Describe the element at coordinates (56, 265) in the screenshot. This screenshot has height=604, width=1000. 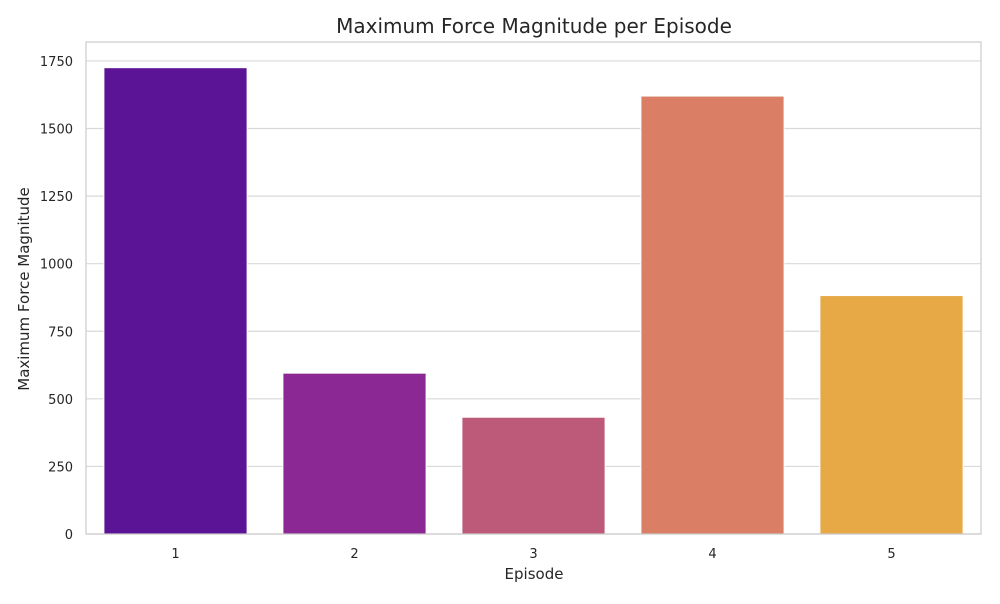
I see `y-tick-label: 1000` at that location.